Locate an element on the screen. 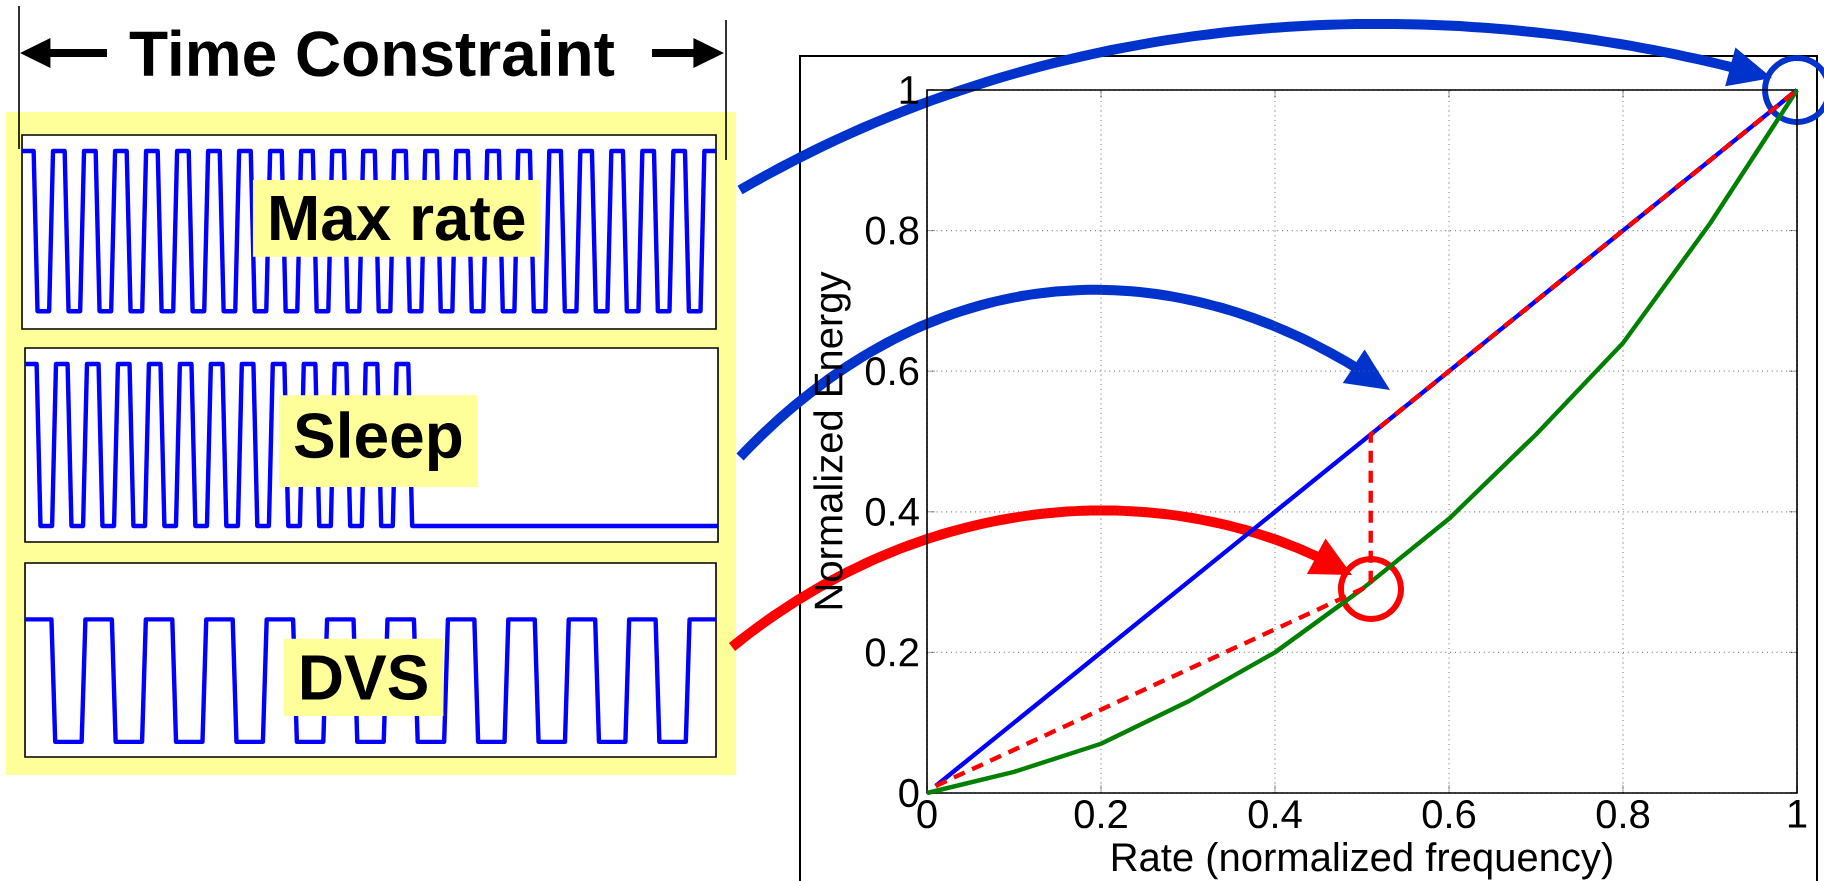 The image size is (1824, 881). y-tick-label: 0.6 is located at coordinates (892, 371).